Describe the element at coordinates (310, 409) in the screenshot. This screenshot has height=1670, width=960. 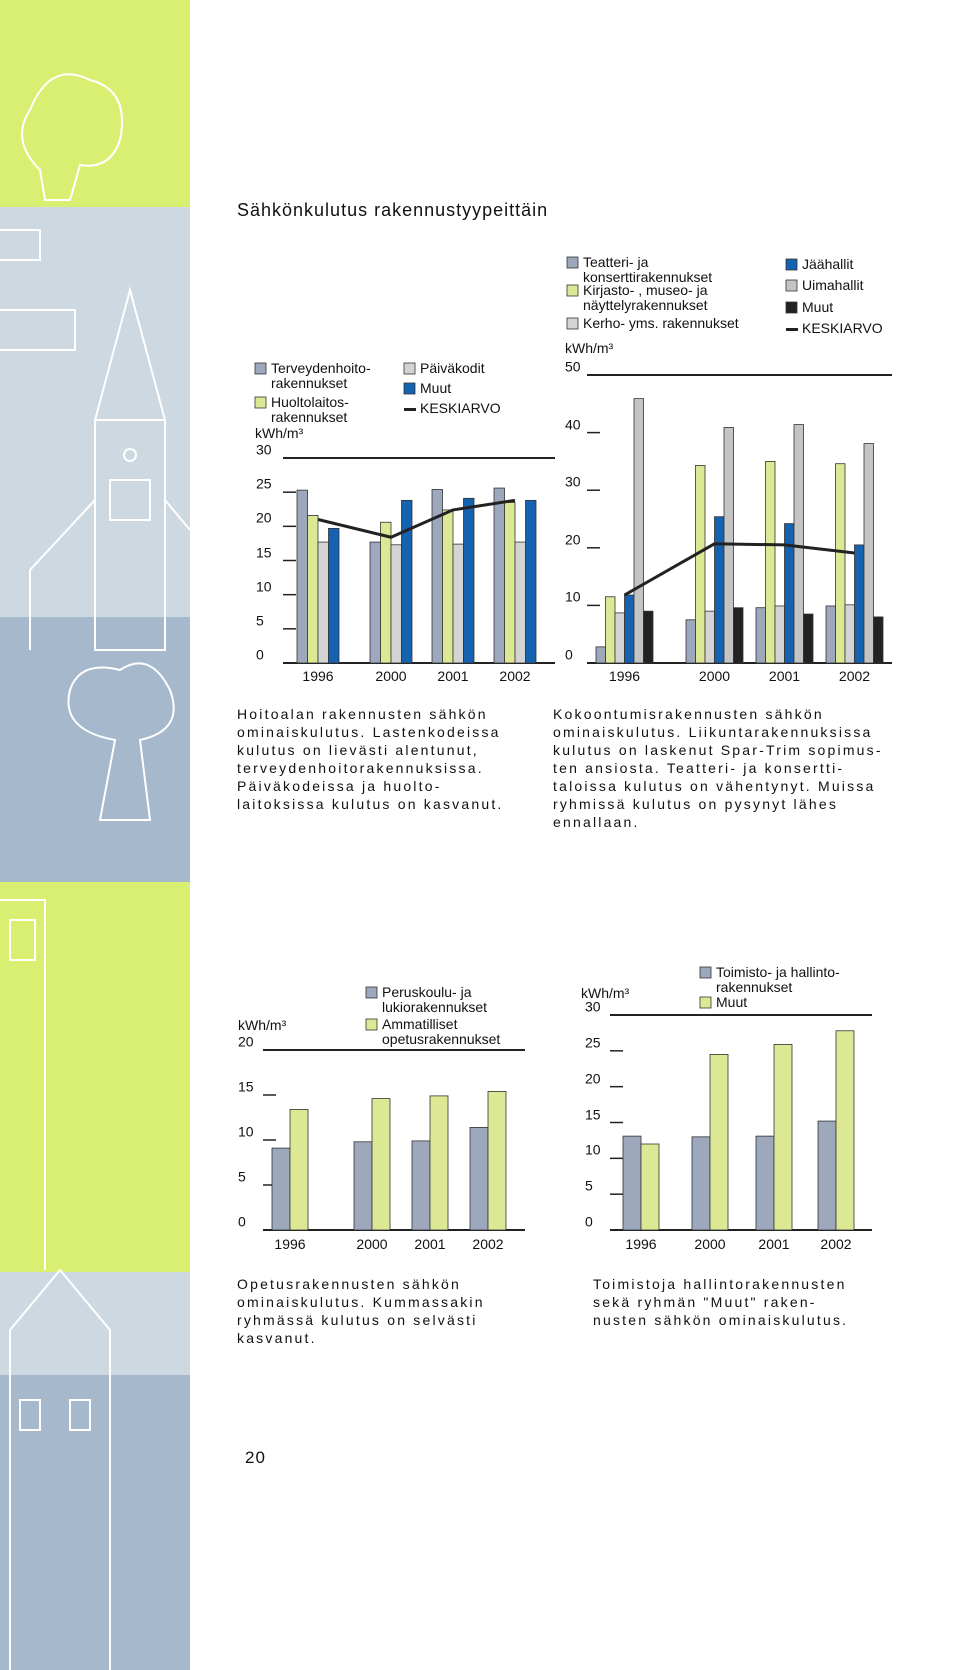
I see `legend-label: Huoltolaitos- rakennukset` at that location.